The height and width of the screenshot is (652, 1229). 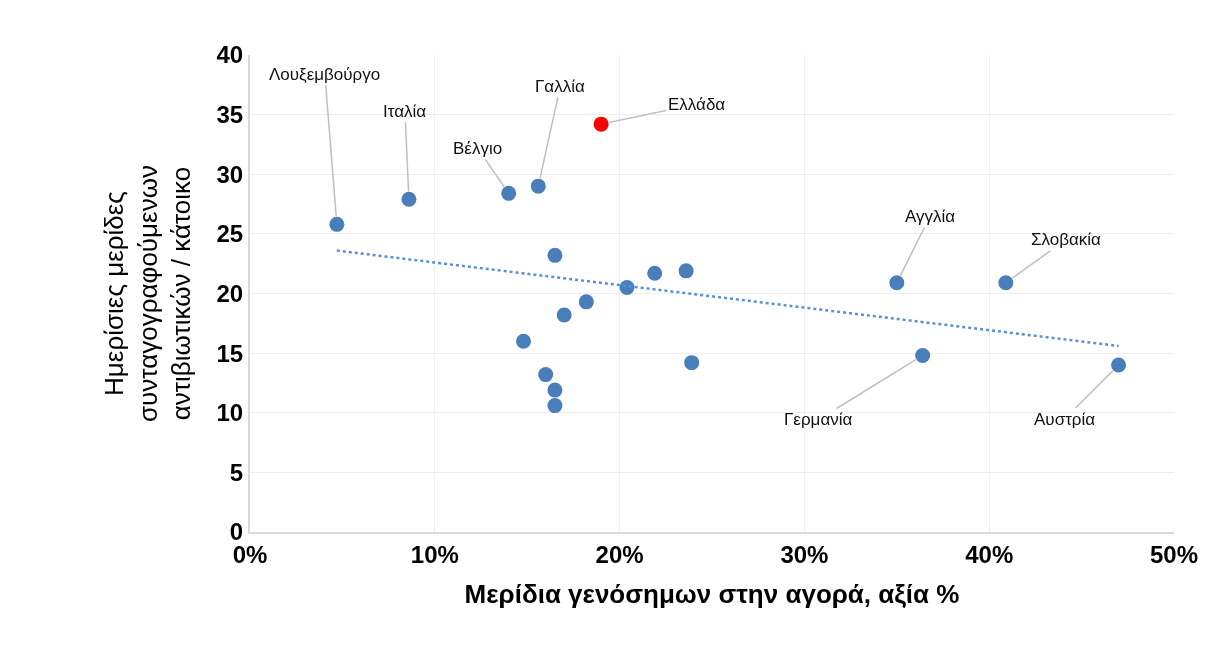 What do you see at coordinates (1065, 419) in the screenshot?
I see `annotation: Αυστρία` at bounding box center [1065, 419].